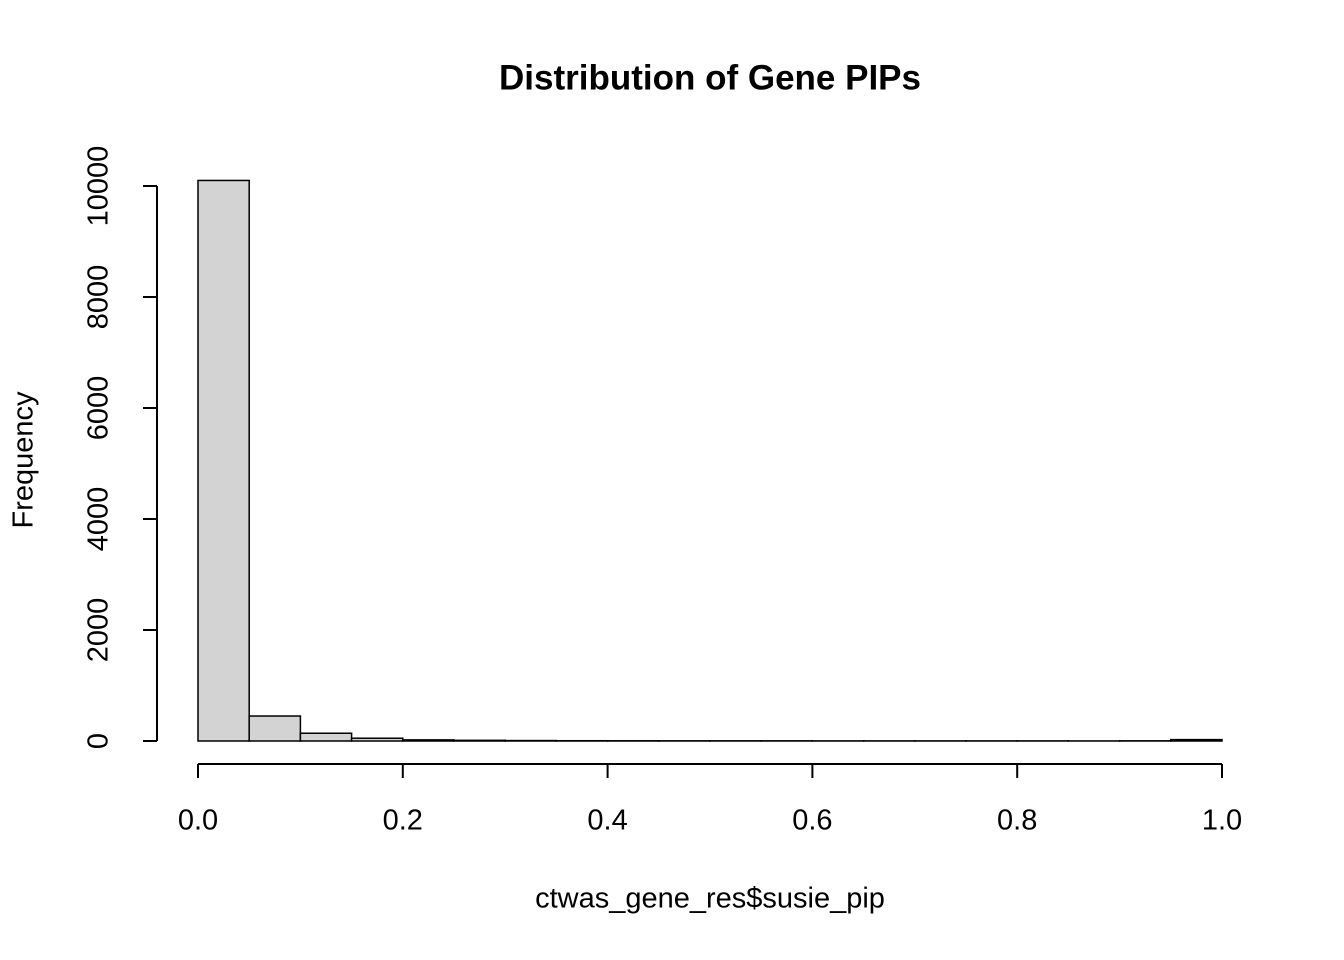 This screenshot has height=960, width=1344. What do you see at coordinates (1222, 821) in the screenshot?
I see `x-tick-label: 1.0` at bounding box center [1222, 821].